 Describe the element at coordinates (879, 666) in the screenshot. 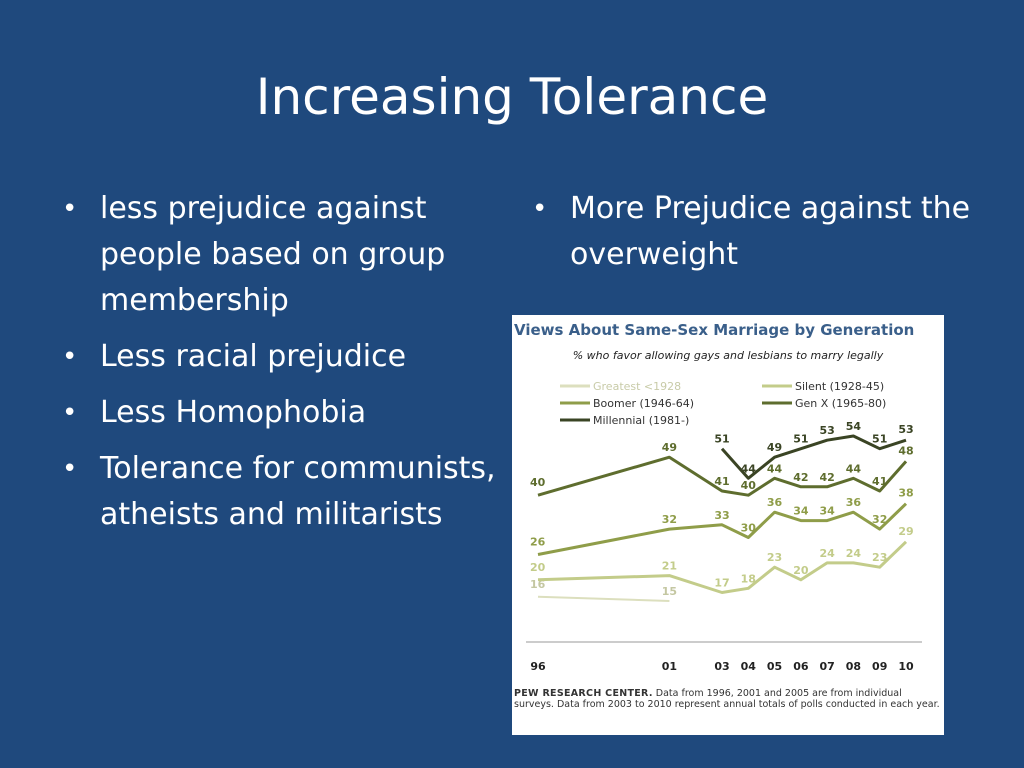

I see `x-tick-label: 09` at that location.